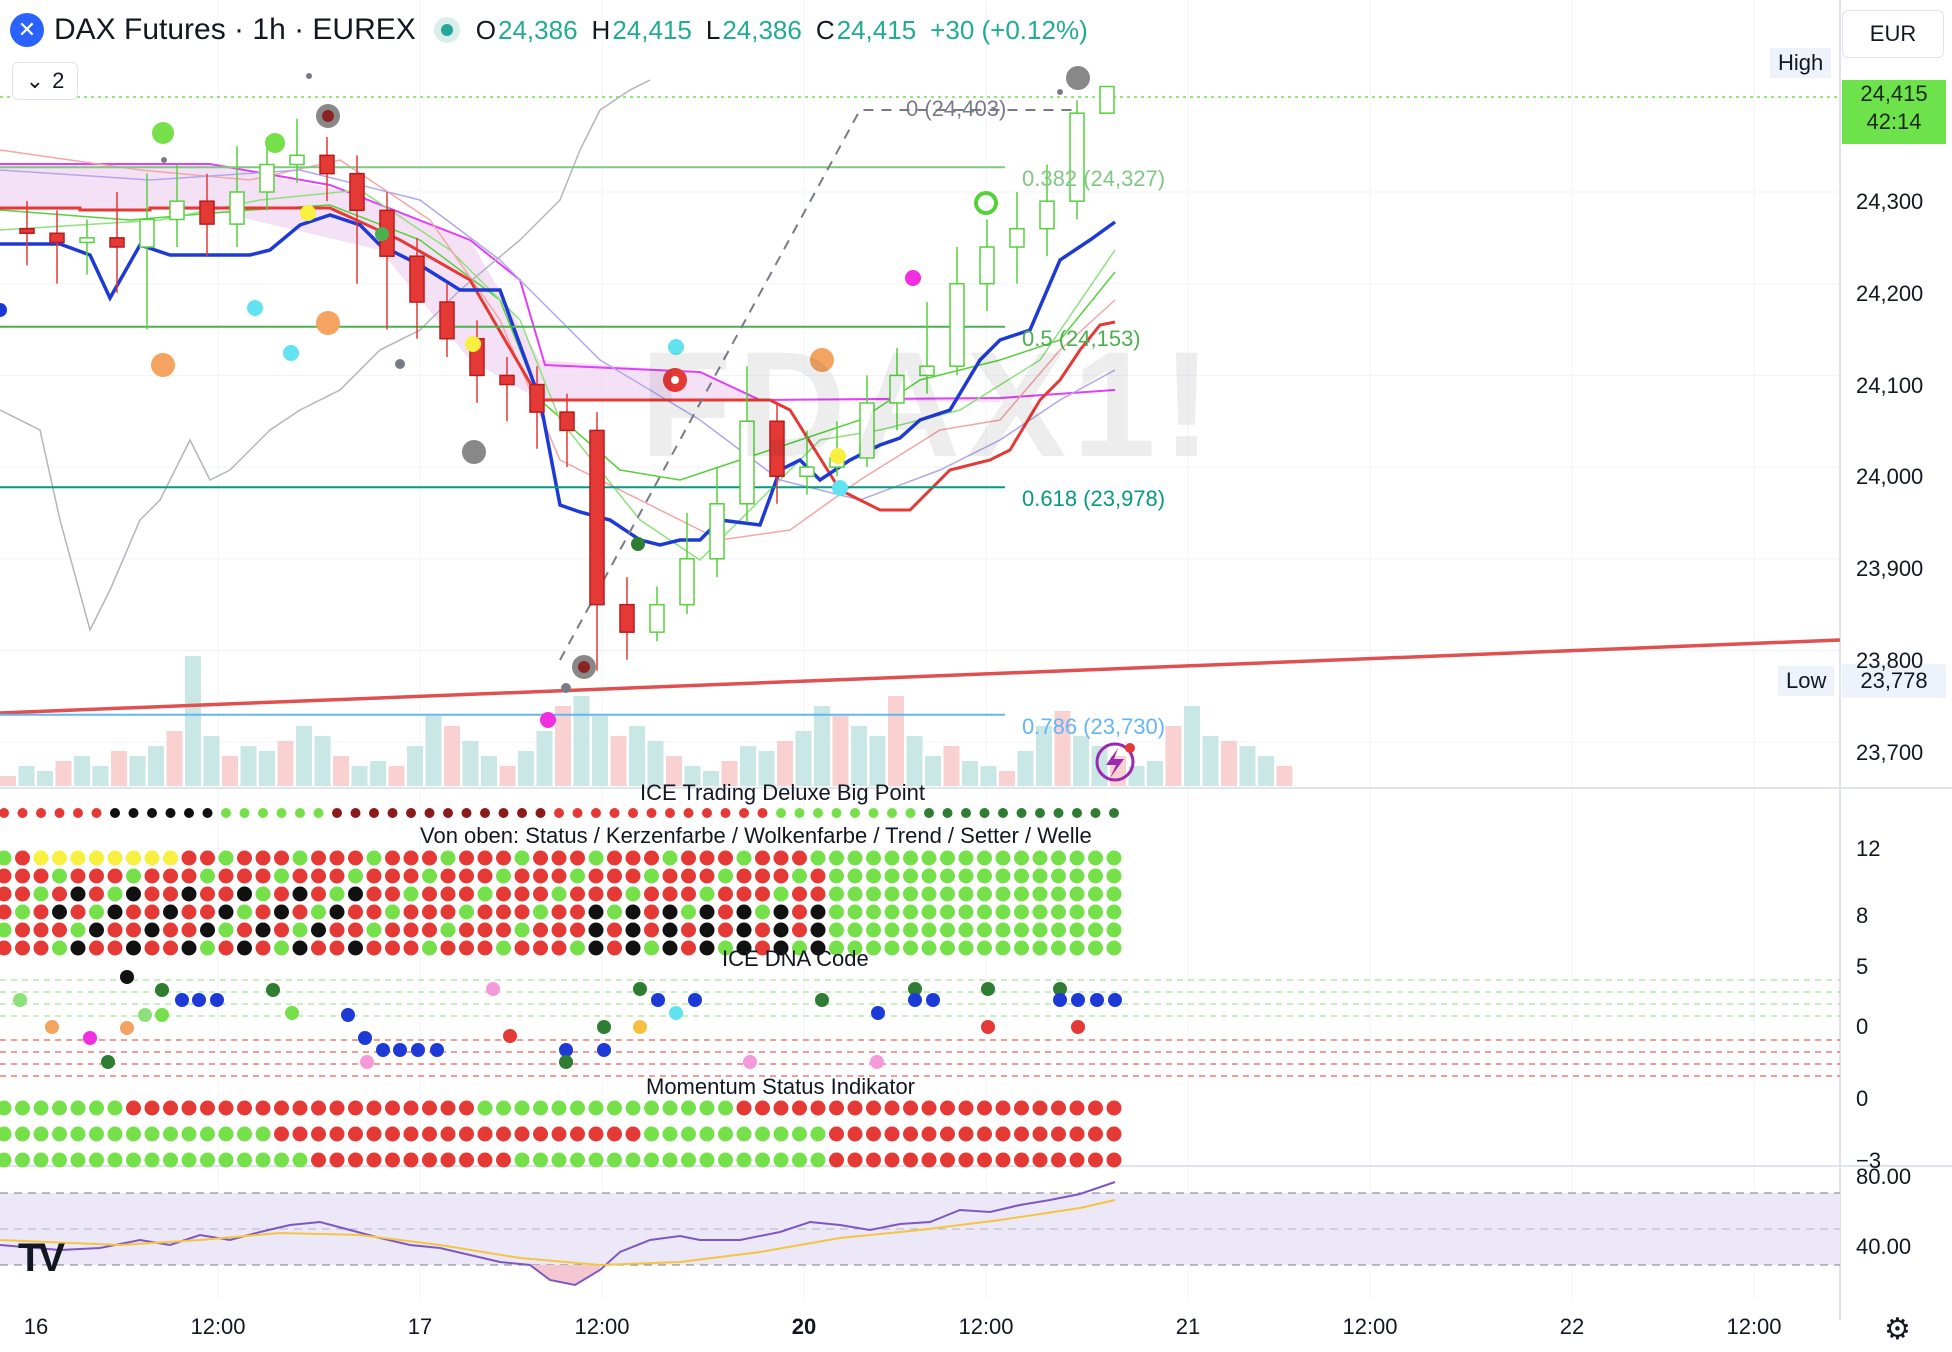 The height and width of the screenshot is (1352, 1952). Describe the element at coordinates (27, 30) in the screenshot. I see `x-logo-icon: ✕` at that location.